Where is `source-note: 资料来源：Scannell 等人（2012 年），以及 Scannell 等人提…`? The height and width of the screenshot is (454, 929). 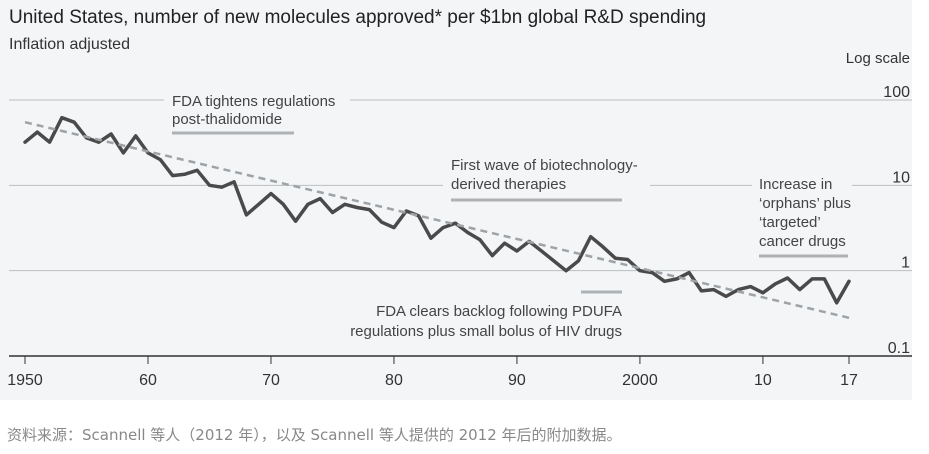 source-note: 资料来源：Scannell 等人（2012 年），以及 Scannell 等人提… is located at coordinates (314, 435).